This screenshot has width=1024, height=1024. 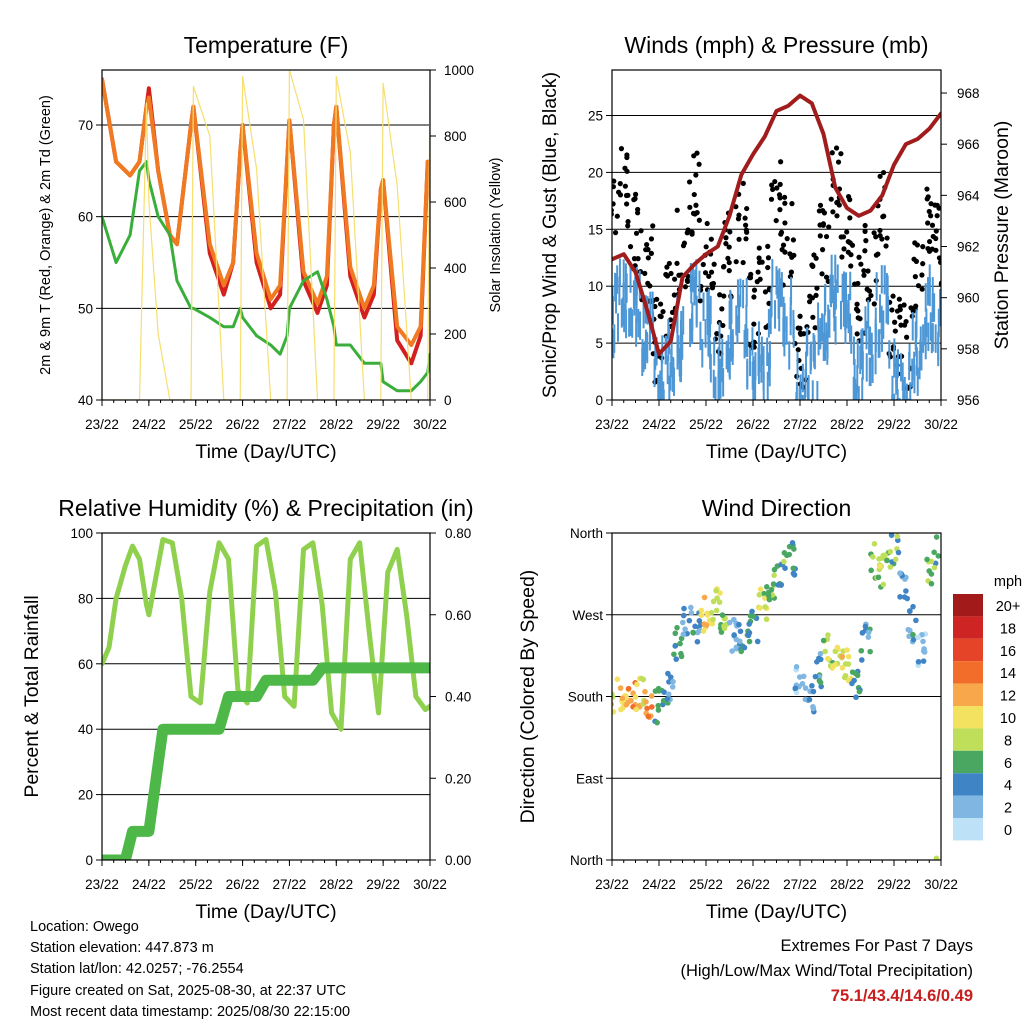 I want to click on chart-winds-y2tick-label: 966, so click(x=968, y=144).